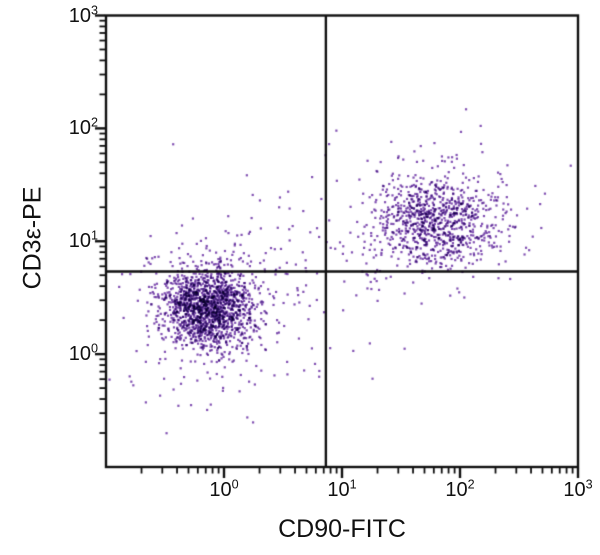  I want to click on y-axis-title: CD3ε-PE, so click(32, 238).